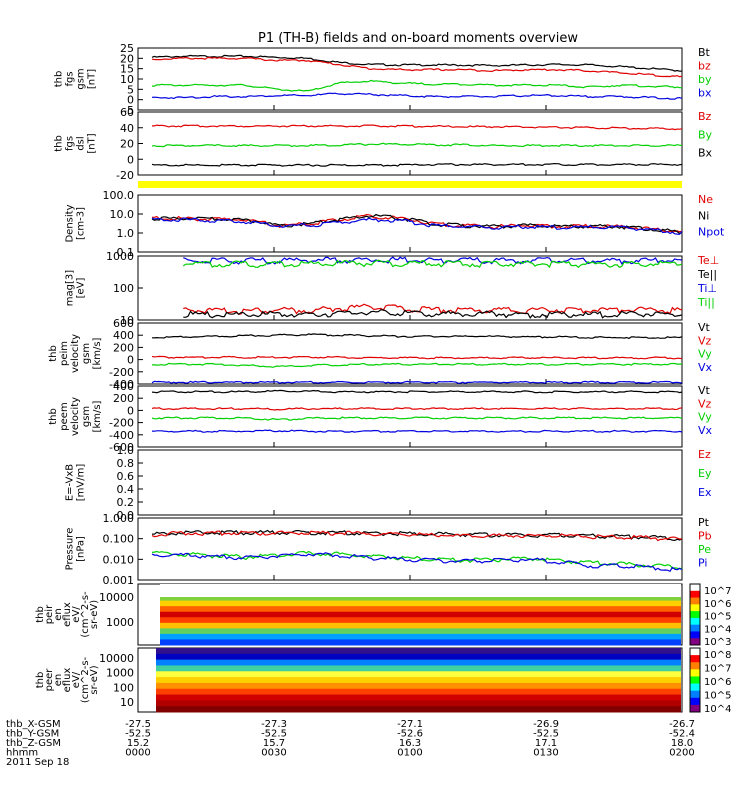 The image size is (750, 800). What do you see at coordinates (410, 724) in the screenshot?
I see `ephemeris-value: -27.1` at bounding box center [410, 724].